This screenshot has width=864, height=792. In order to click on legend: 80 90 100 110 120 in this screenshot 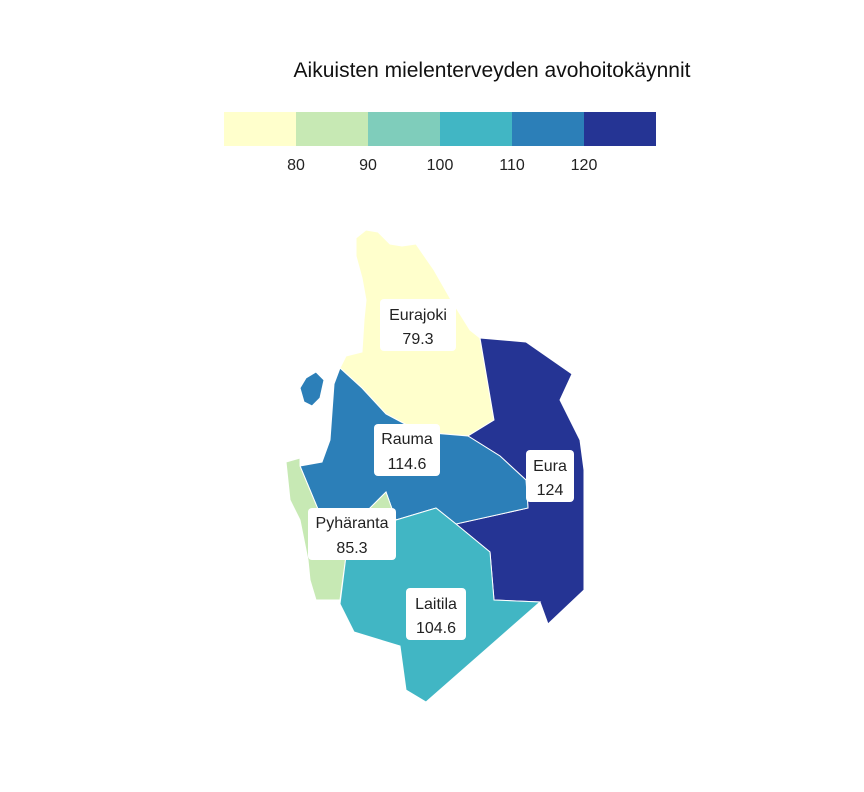, I will do `click(440, 143)`.